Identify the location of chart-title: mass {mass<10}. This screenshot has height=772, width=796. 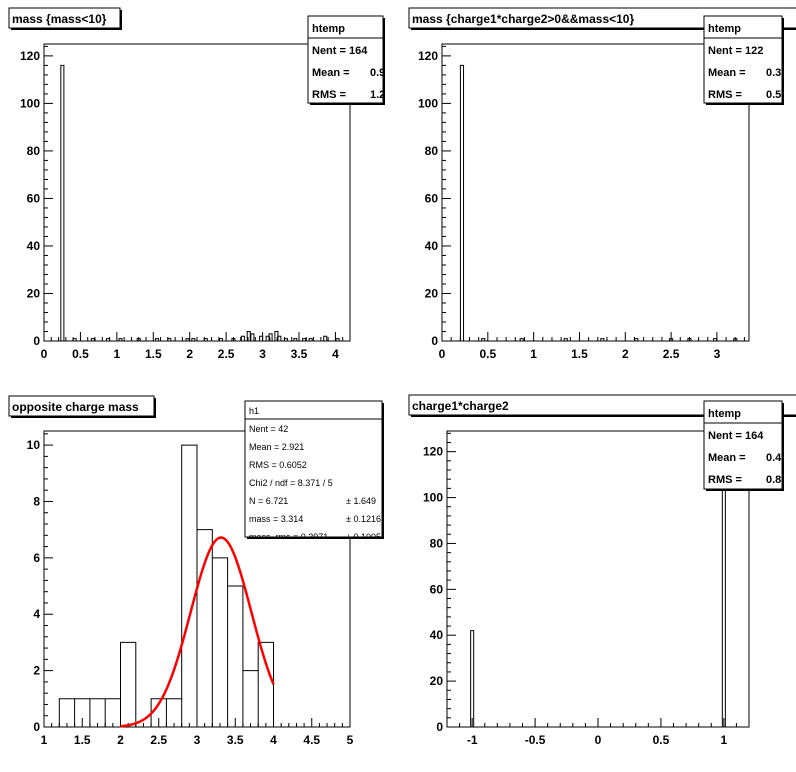
(59, 19).